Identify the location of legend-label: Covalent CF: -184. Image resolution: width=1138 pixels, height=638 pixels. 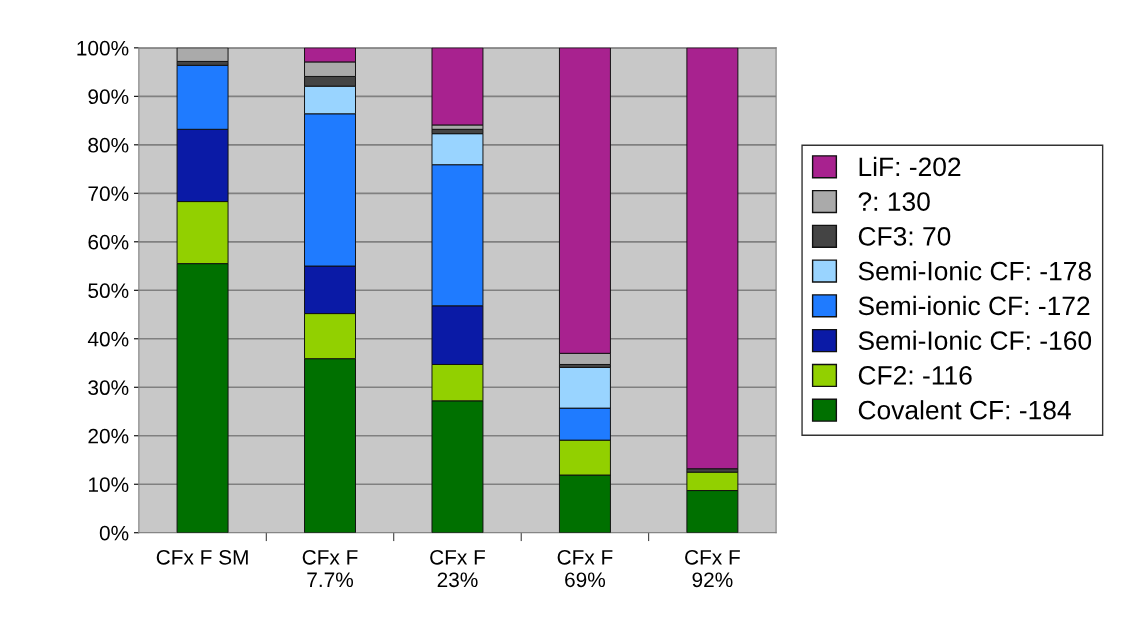
(964, 410).